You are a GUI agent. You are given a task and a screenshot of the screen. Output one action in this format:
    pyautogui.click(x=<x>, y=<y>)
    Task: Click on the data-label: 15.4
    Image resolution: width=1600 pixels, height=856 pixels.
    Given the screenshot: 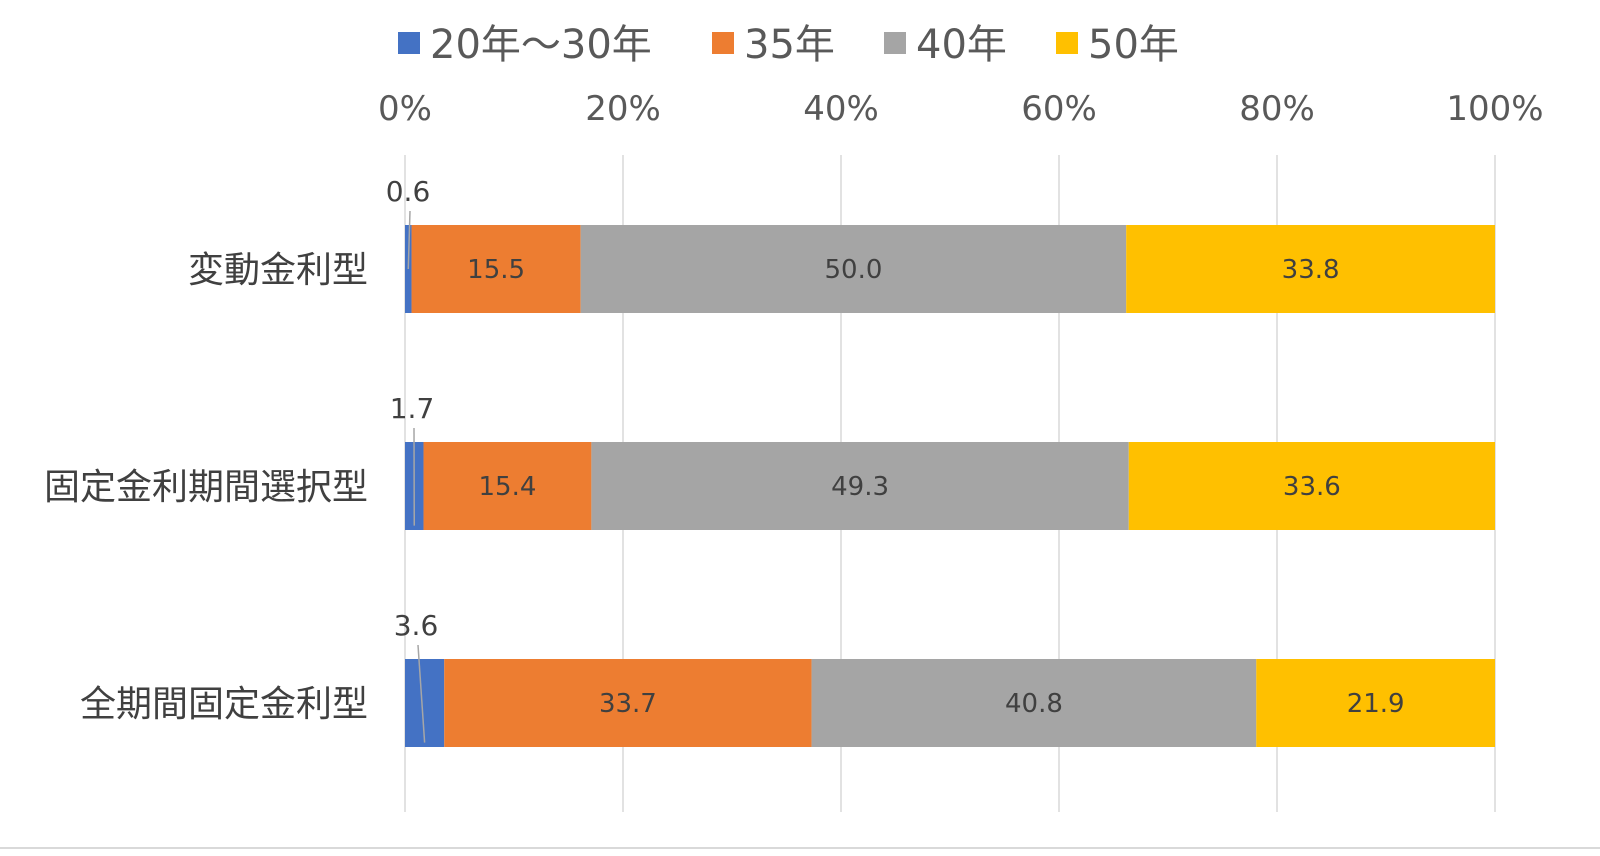 What is the action you would take?
    pyautogui.click(x=508, y=487)
    